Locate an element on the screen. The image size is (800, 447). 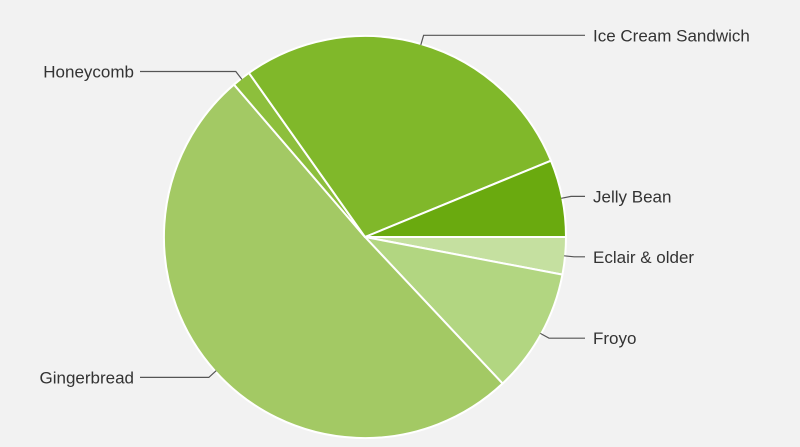
slice-label-honeycomb: Honeycomb is located at coordinates (88, 72).